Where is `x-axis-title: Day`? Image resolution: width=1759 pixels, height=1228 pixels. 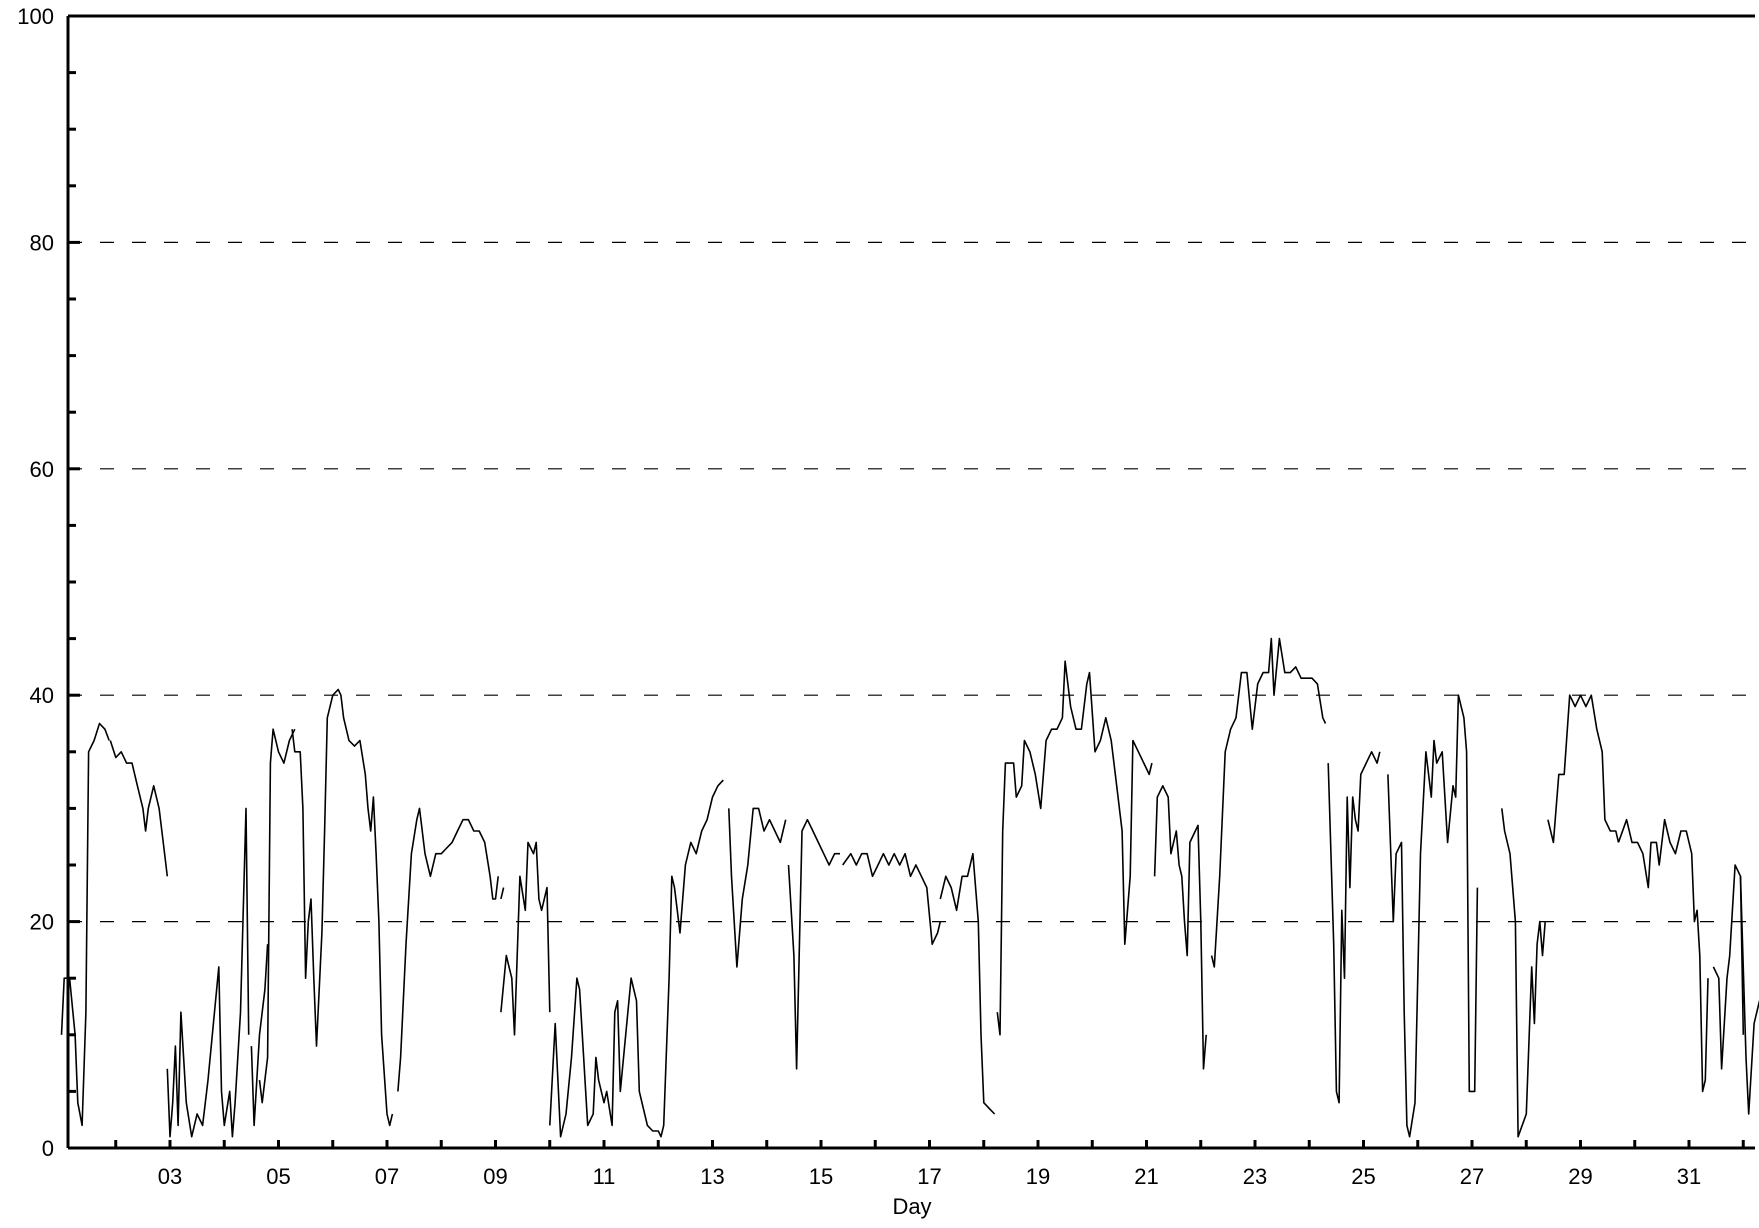
x-axis-title: Day is located at coordinates (911, 1206).